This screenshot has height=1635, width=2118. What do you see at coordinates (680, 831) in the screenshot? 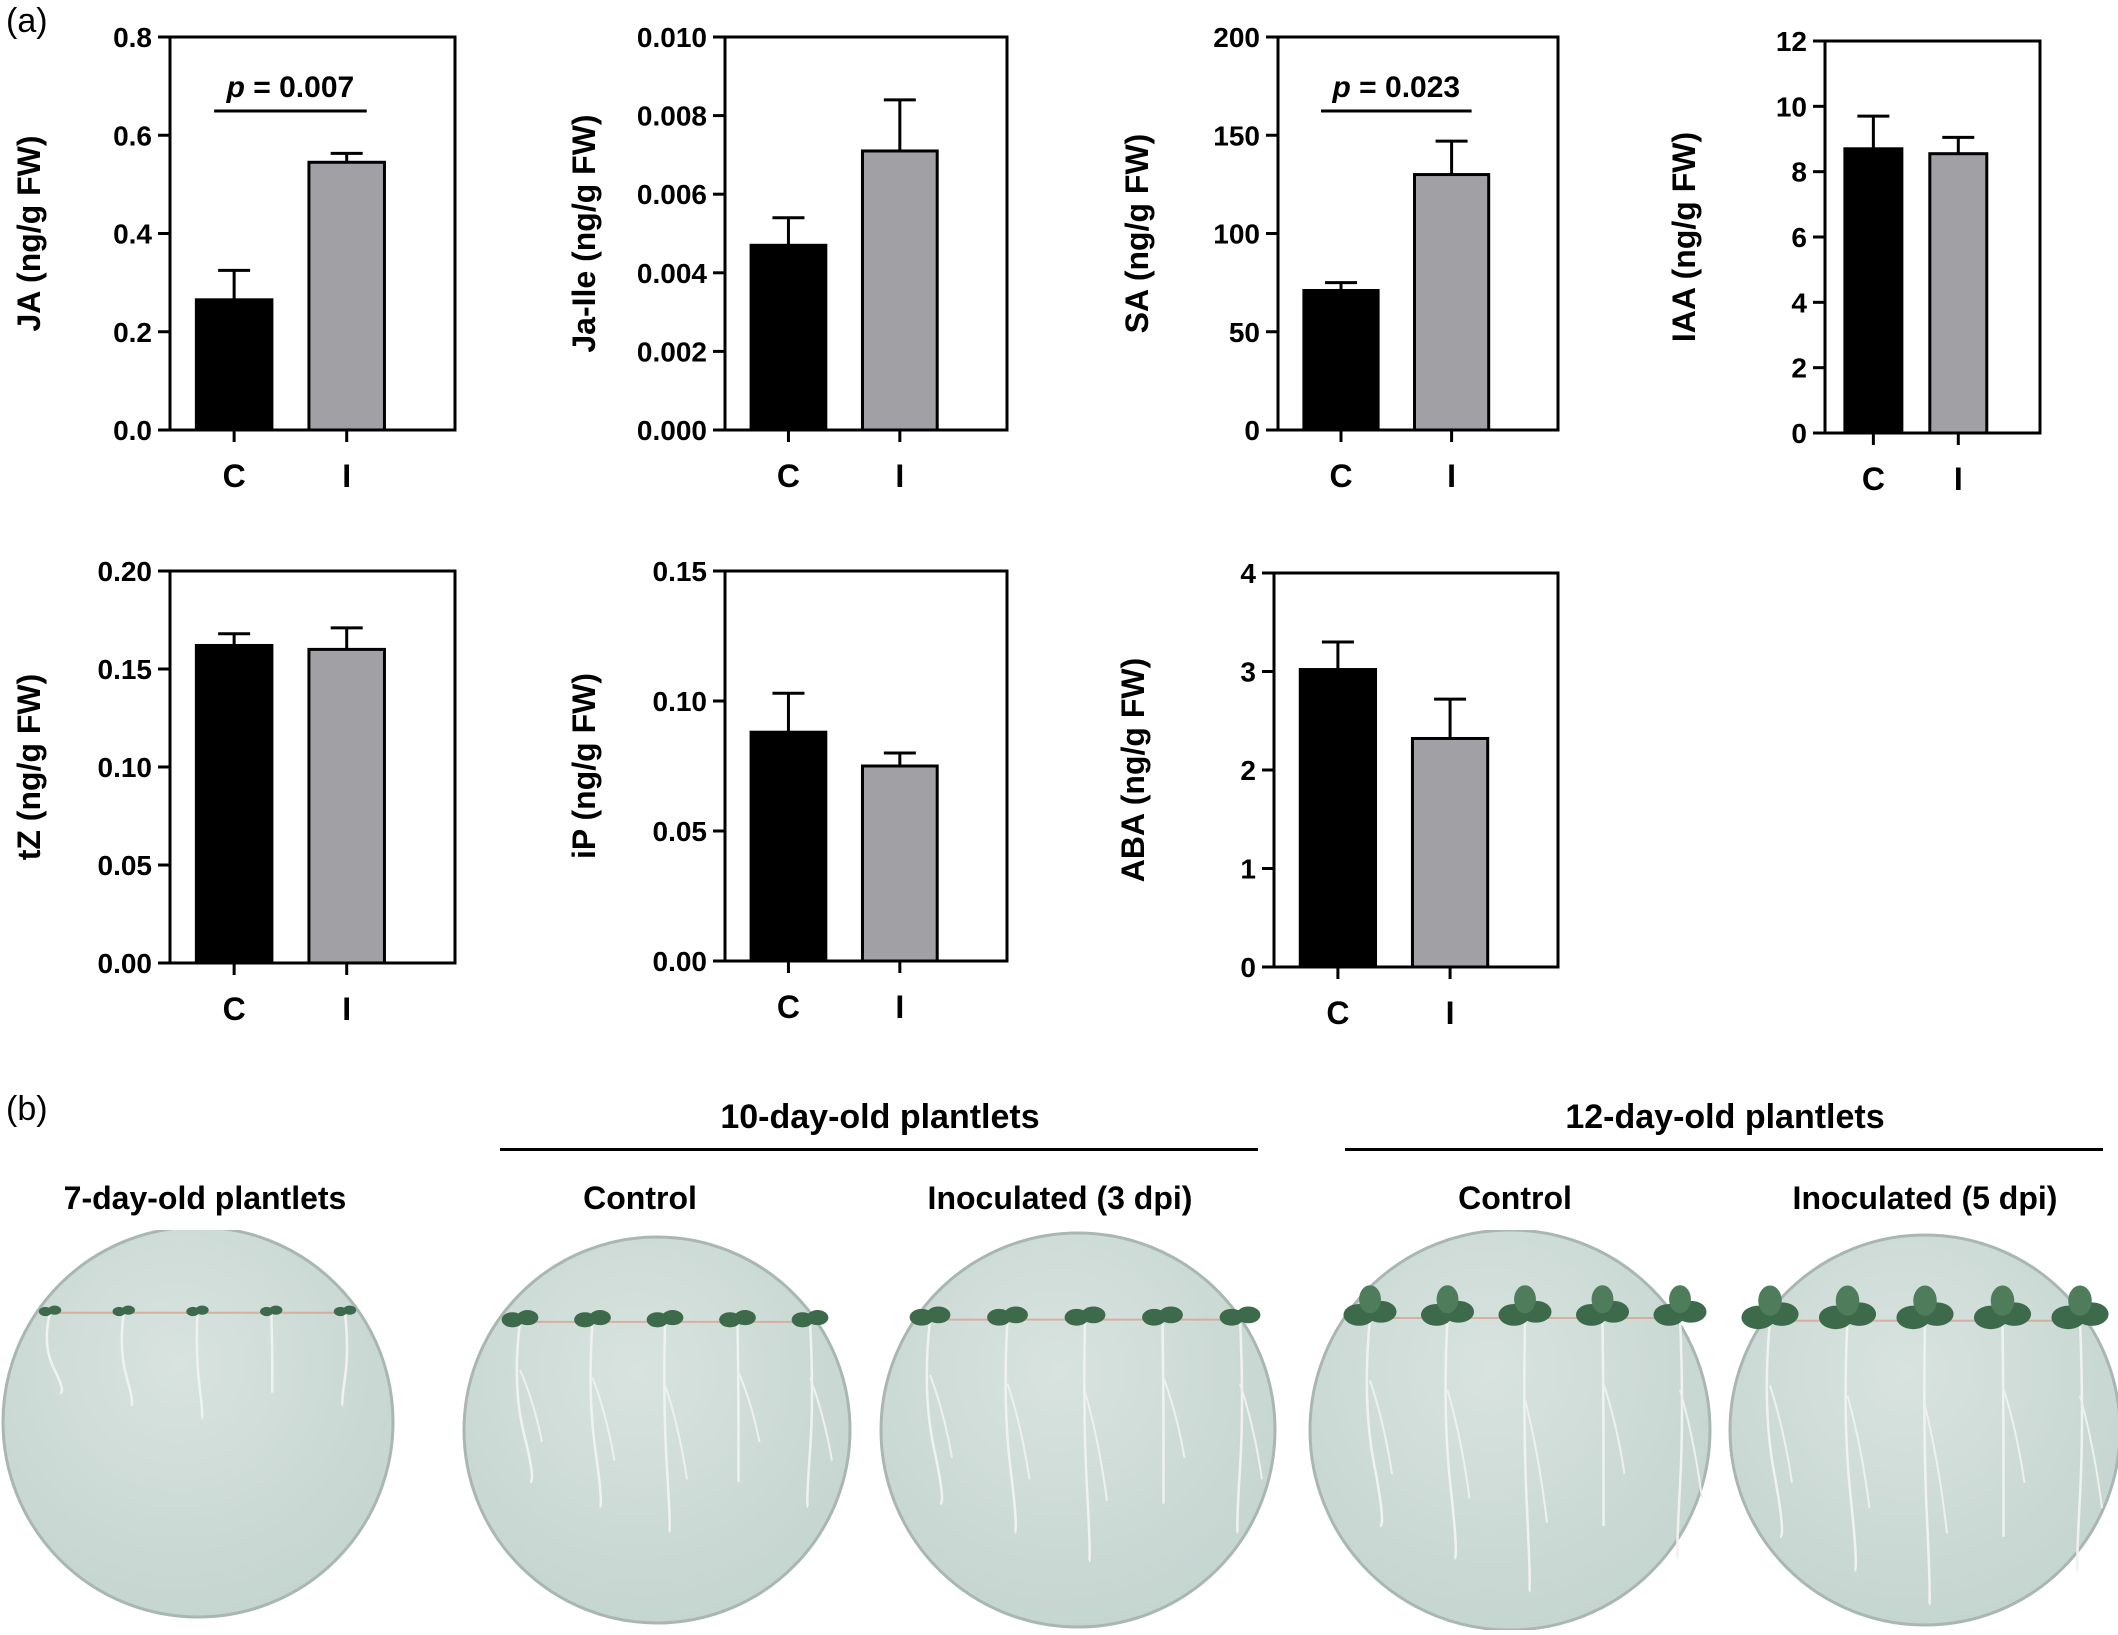
I see `y-tick-label: 0.05` at bounding box center [680, 831].